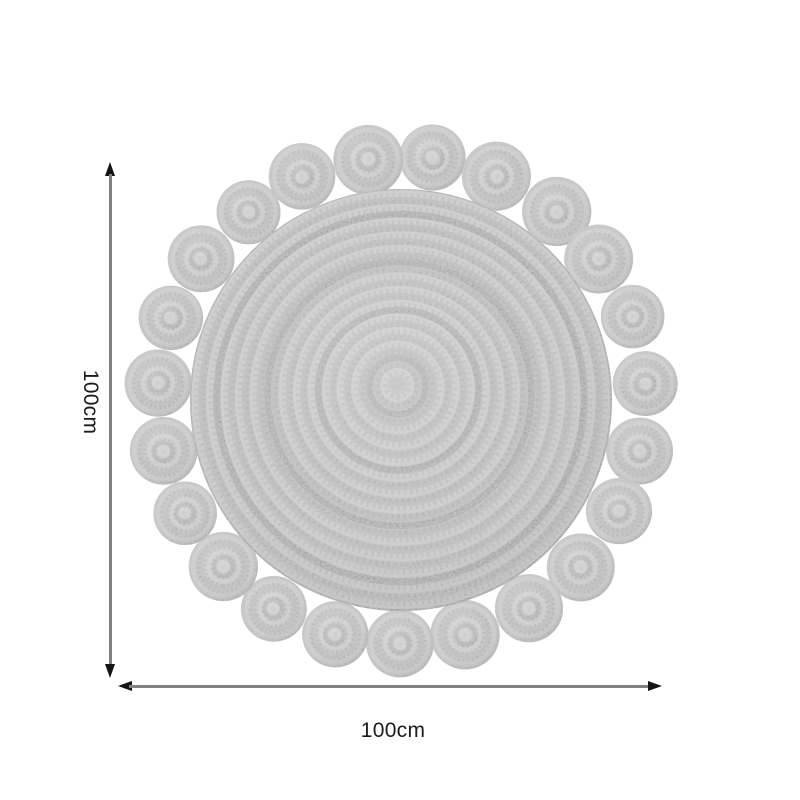 This screenshot has width=800, height=800. What do you see at coordinates (655, 685) in the screenshot?
I see `arrow-right-icon` at bounding box center [655, 685].